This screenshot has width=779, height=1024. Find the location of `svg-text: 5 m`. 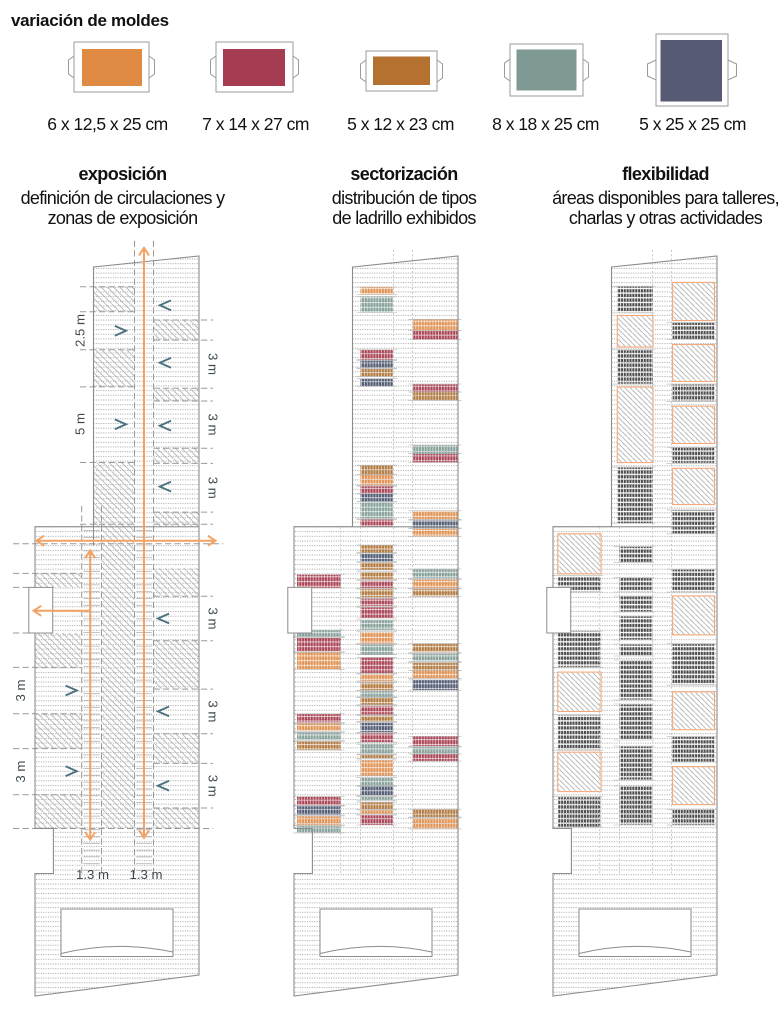

svg-text: 5 m is located at coordinates (80, 424).